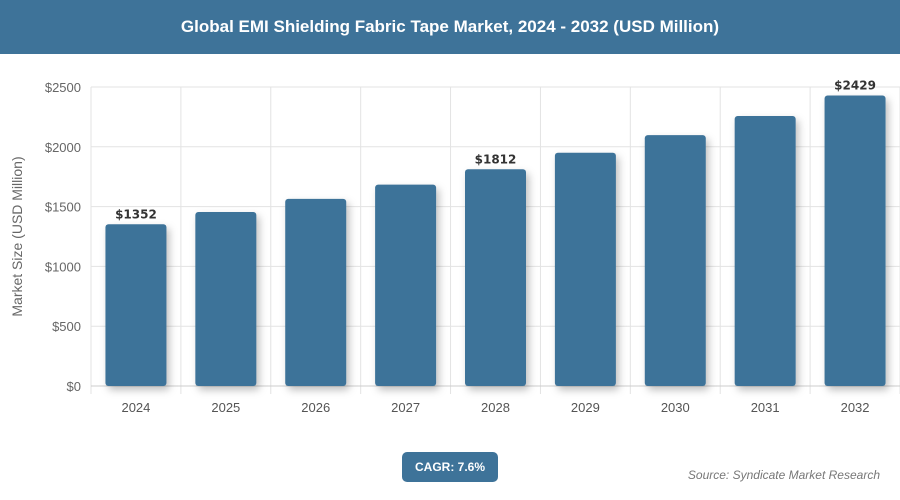  What do you see at coordinates (855, 407) in the screenshot?
I see `x-tick-label: 2032` at bounding box center [855, 407].